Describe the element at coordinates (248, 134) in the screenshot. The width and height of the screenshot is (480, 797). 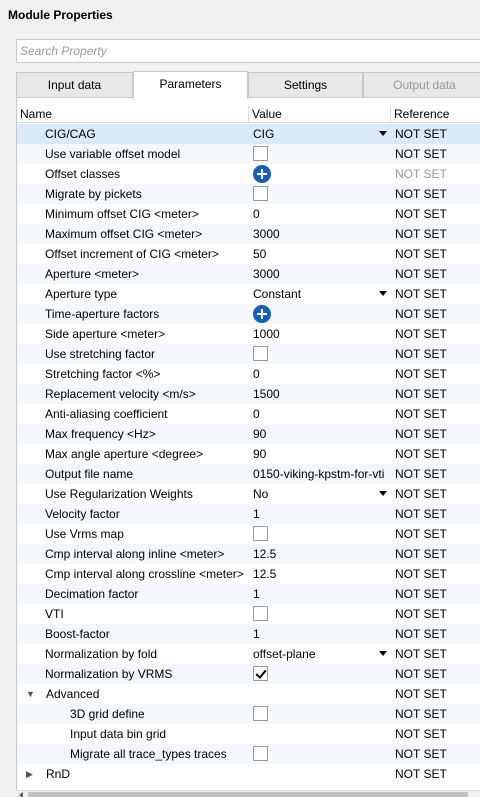
I see `property-row: CIG/CAG CIG NOT SET` at that location.